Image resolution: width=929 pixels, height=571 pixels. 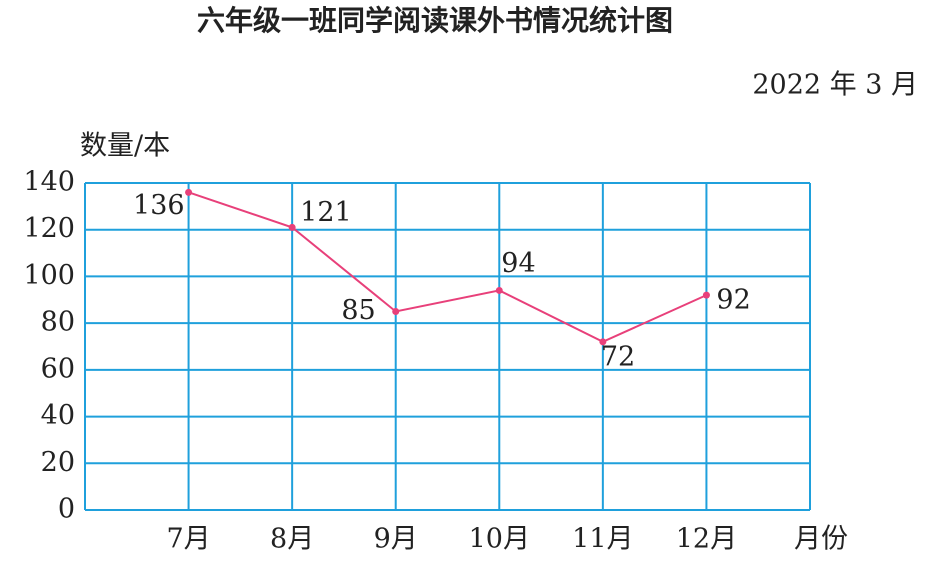 What do you see at coordinates (499, 539) in the screenshot?
I see `x-tick-label: 10月` at bounding box center [499, 539].